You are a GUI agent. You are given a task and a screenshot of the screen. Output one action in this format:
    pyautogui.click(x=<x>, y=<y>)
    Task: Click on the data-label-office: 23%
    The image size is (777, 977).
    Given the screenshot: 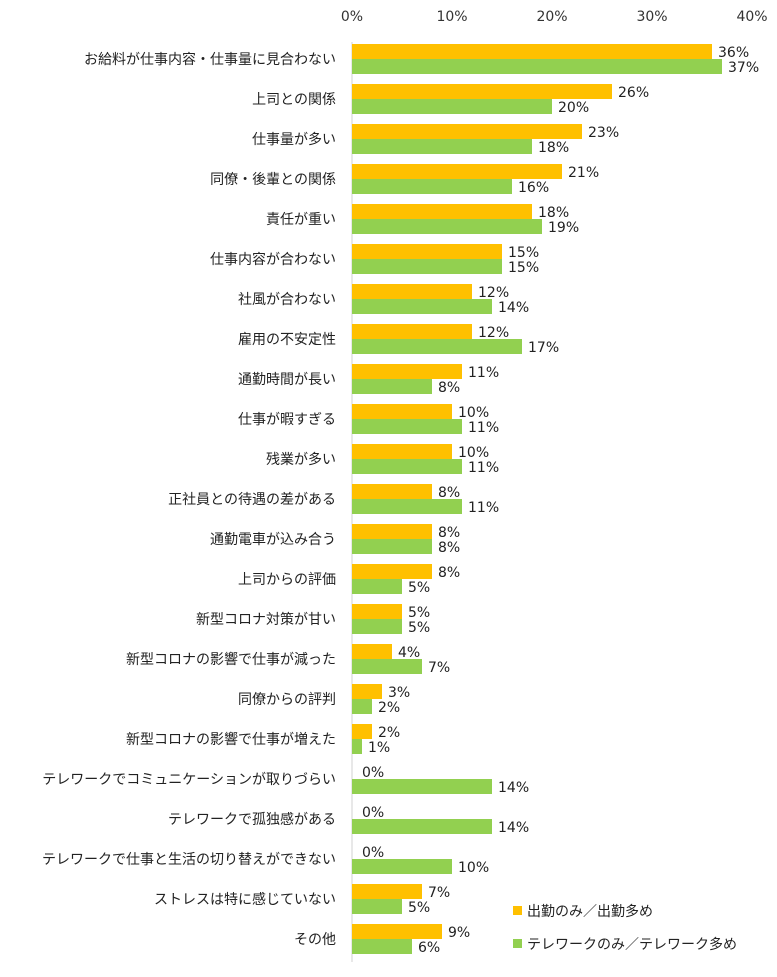 What is the action you would take?
    pyautogui.click(x=603, y=133)
    